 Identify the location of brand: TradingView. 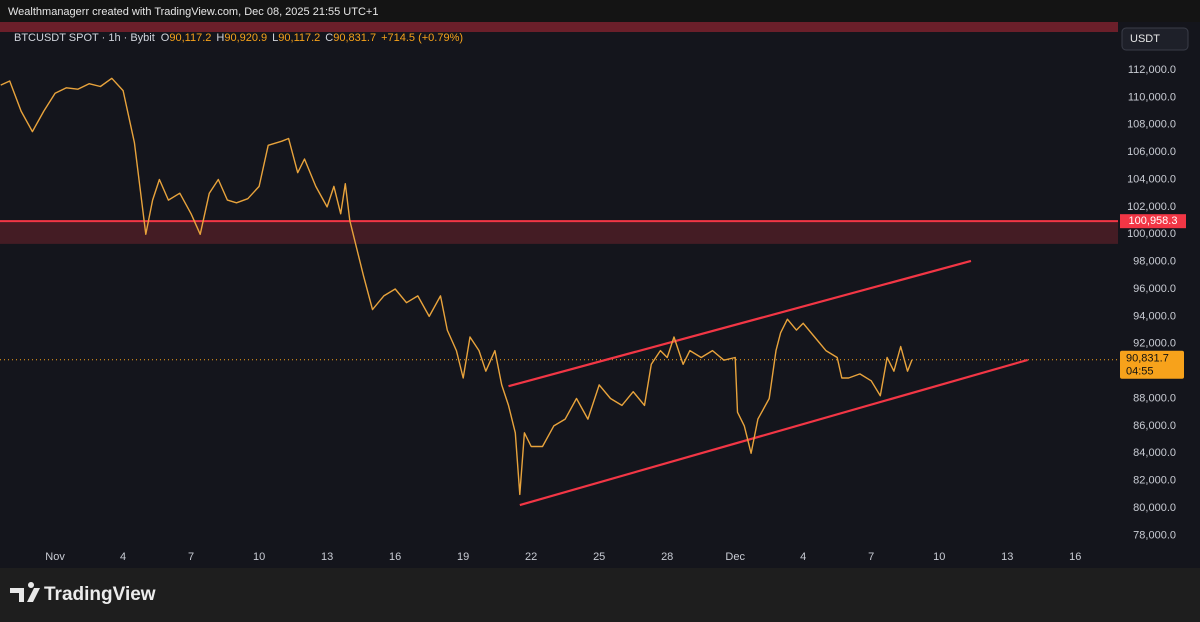
(100, 594).